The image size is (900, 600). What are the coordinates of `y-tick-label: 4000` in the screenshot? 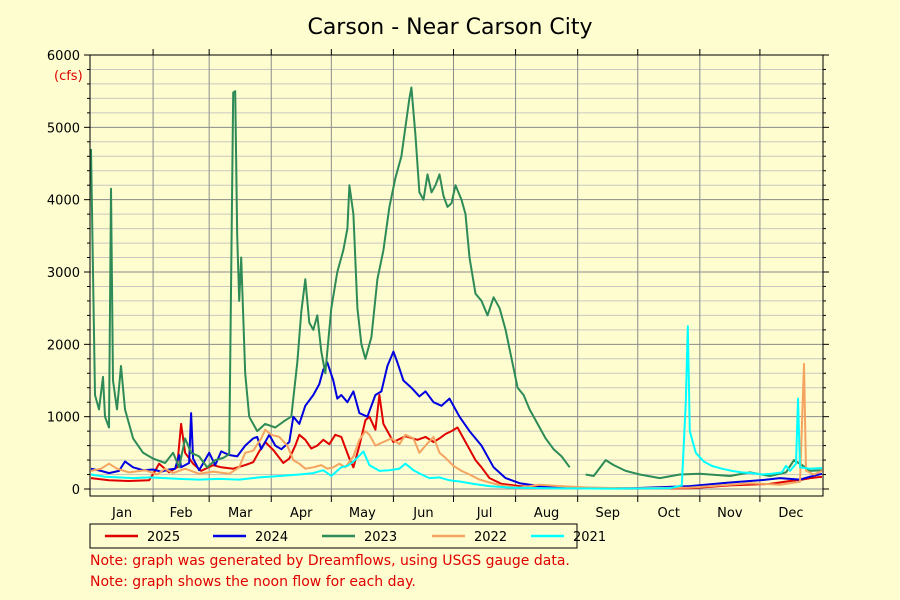 It's located at (63, 201).